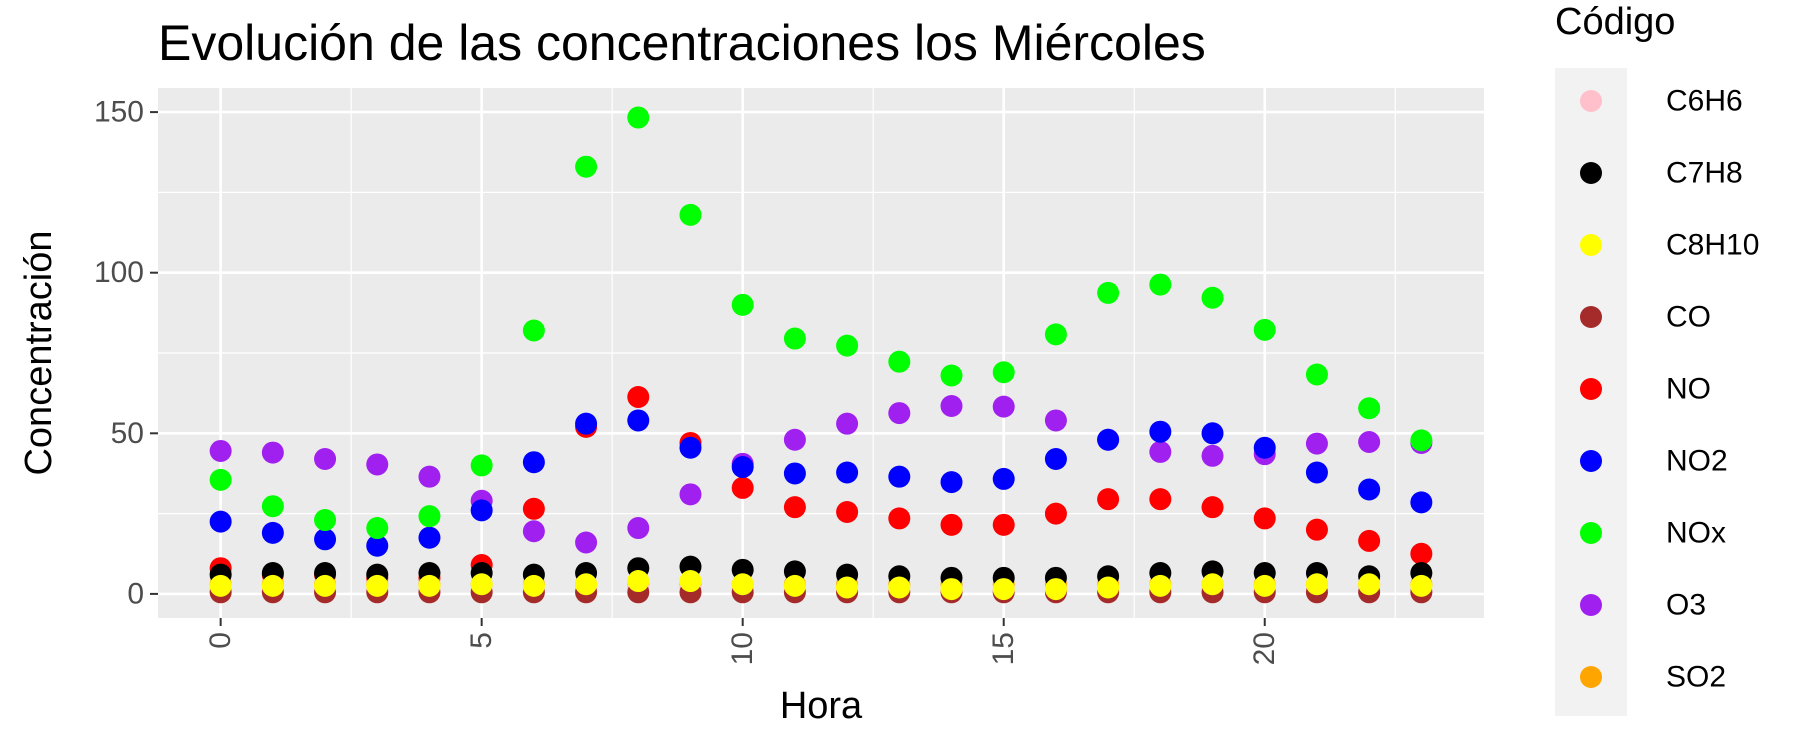 The width and height of the screenshot is (1800, 750). What do you see at coordinates (119, 272) in the screenshot?
I see `y-tick-label: 100` at bounding box center [119, 272].